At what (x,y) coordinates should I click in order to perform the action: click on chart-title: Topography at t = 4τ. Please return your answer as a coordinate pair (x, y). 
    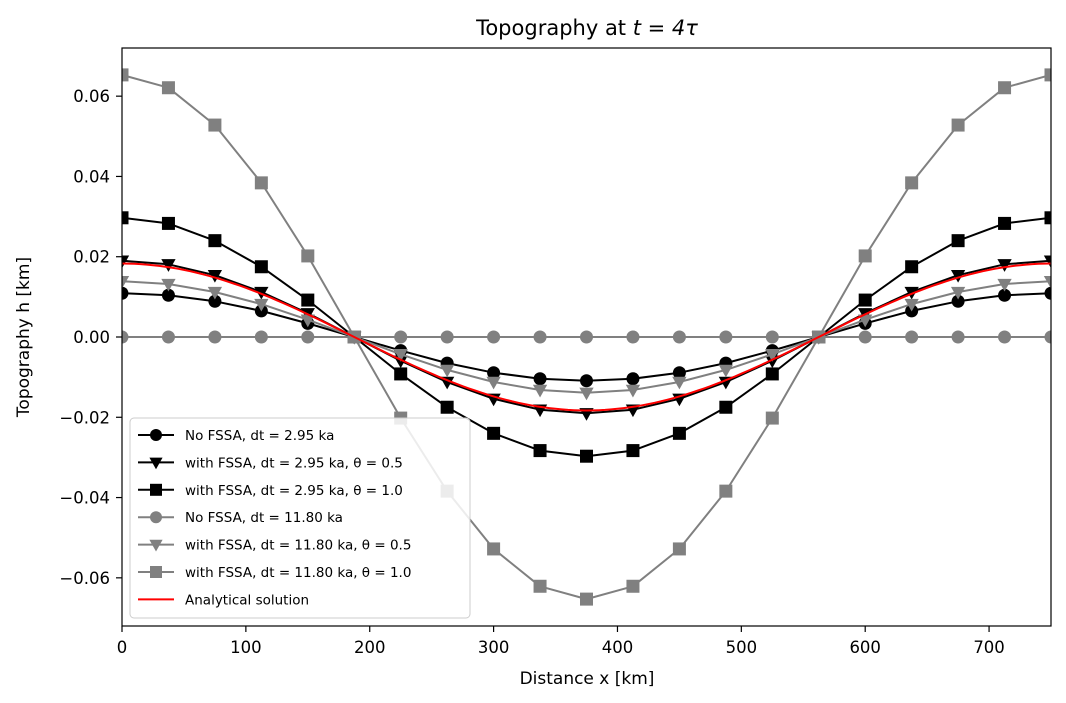
    Looking at the image, I should click on (586, 28).